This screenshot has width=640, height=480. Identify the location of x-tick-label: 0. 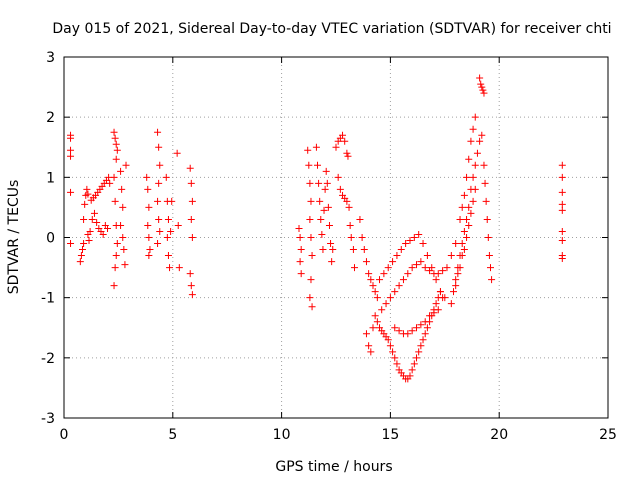
(64, 435).